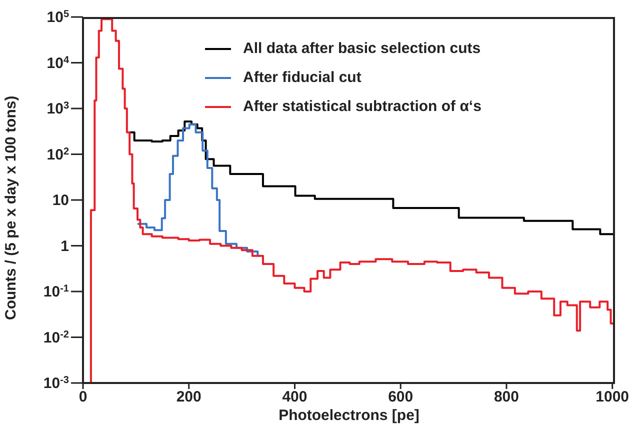 The image size is (637, 427). Describe the element at coordinates (60, 200) in the screenshot. I see `y-tick-label: 10` at that location.